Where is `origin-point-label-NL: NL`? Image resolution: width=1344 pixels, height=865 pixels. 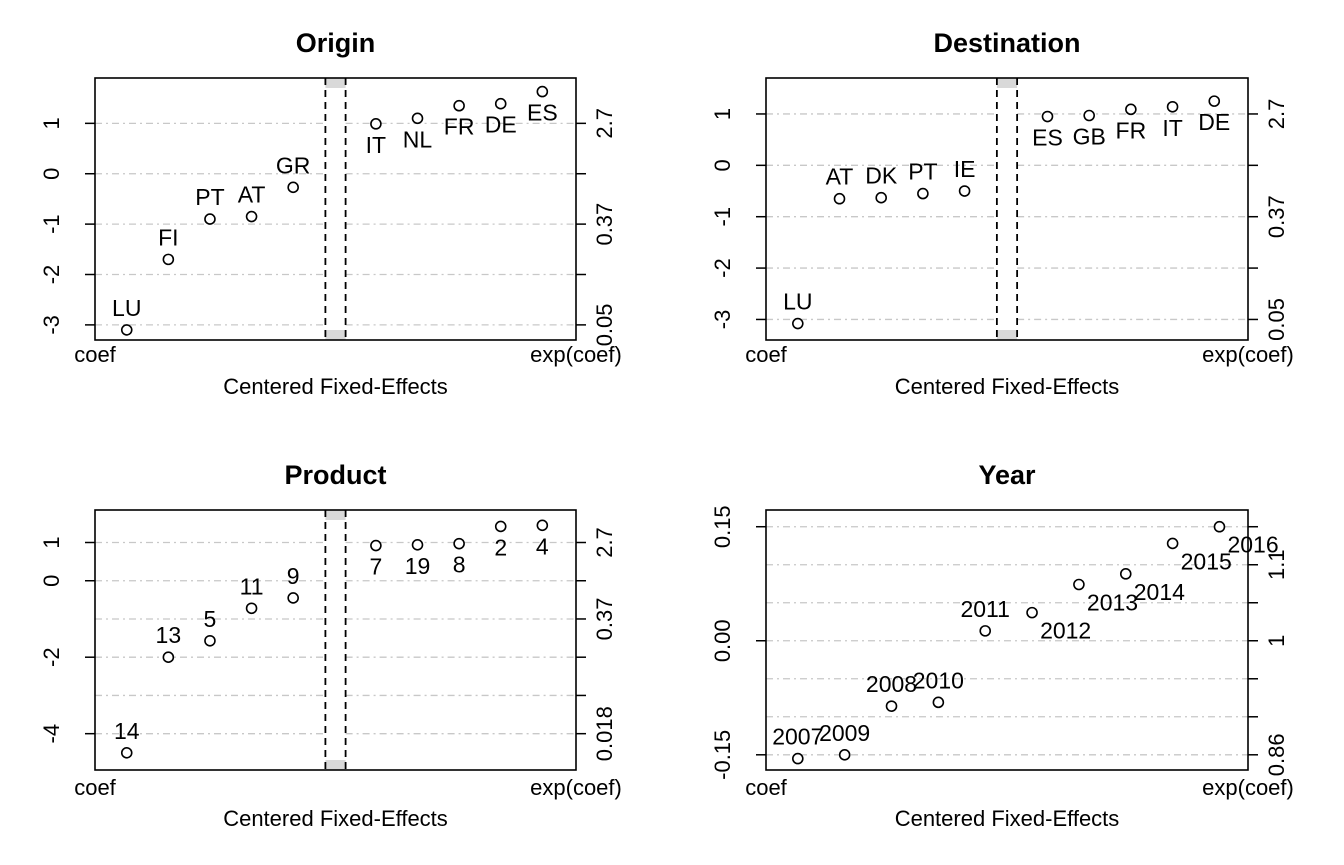 origin-point-label-NL: NL is located at coordinates (418, 139).